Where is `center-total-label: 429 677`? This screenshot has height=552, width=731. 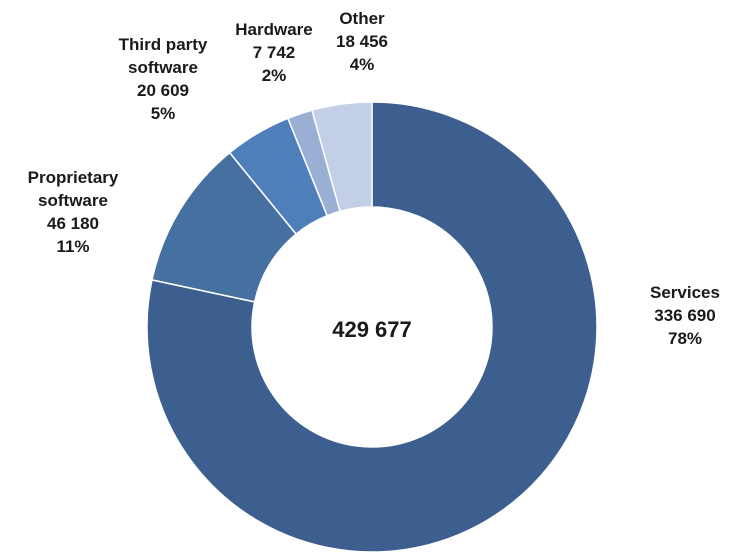
center-total-label: 429 677 is located at coordinates (372, 329).